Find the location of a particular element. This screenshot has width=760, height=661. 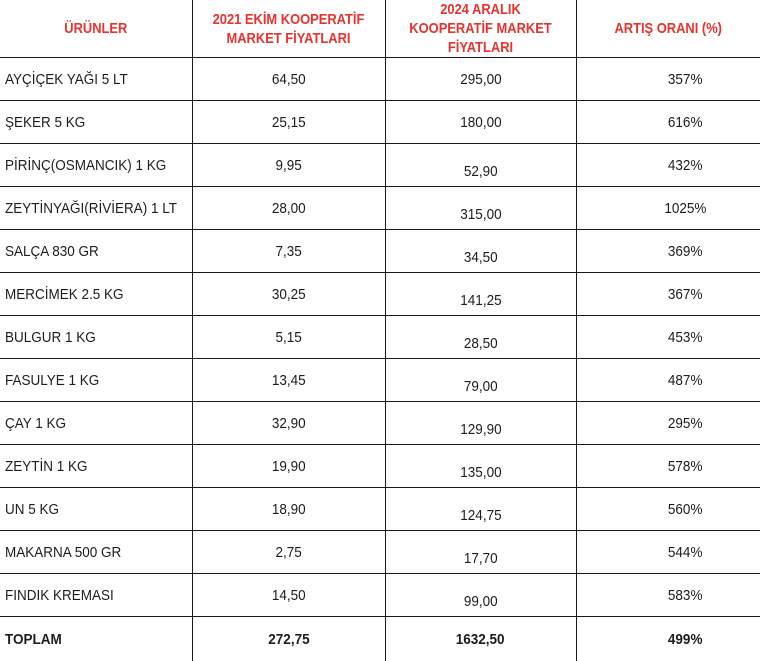

increase-rate-text: 487% is located at coordinates (685, 380).